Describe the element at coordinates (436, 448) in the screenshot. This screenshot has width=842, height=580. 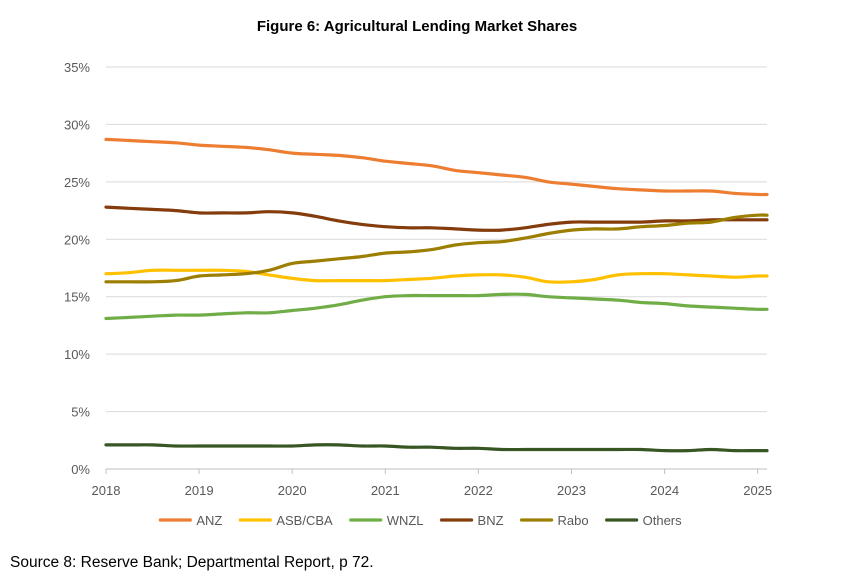
I see `series-line-others` at that location.